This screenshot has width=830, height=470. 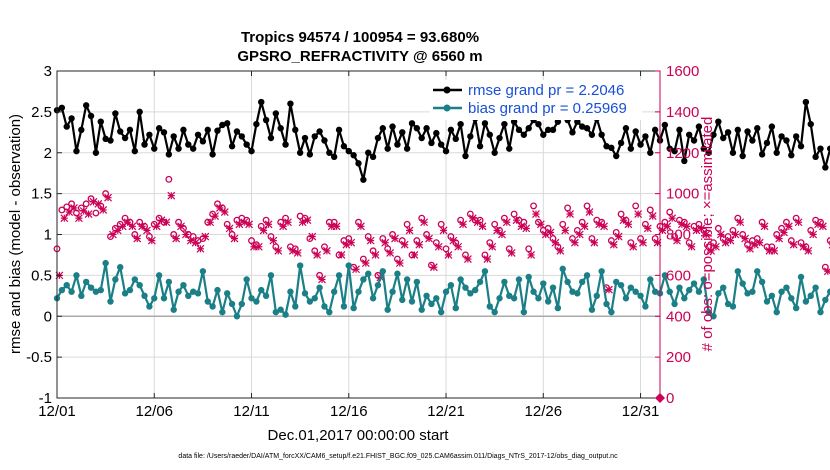 What do you see at coordinates (48, 153) in the screenshot?
I see `y-tick-label: 2` at bounding box center [48, 153].